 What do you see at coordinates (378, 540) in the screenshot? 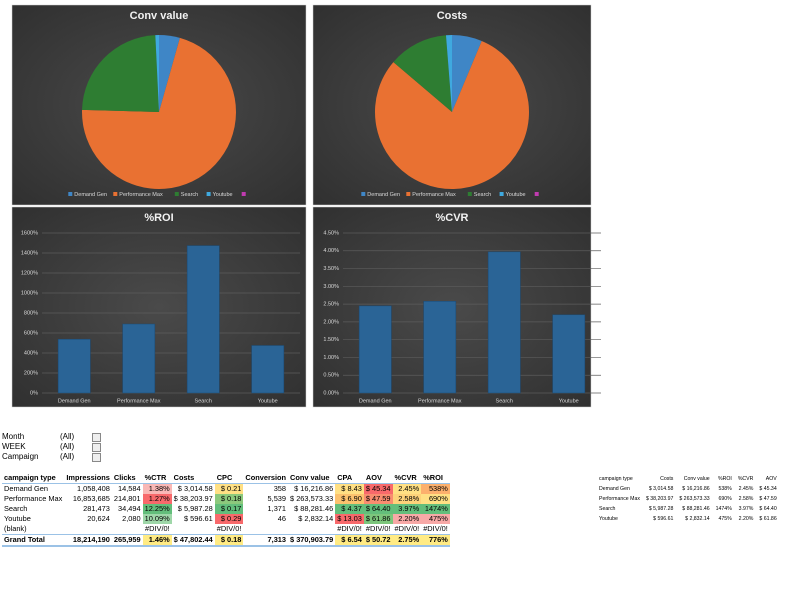
I see `table-cell: $ 50.72` at bounding box center [378, 540].